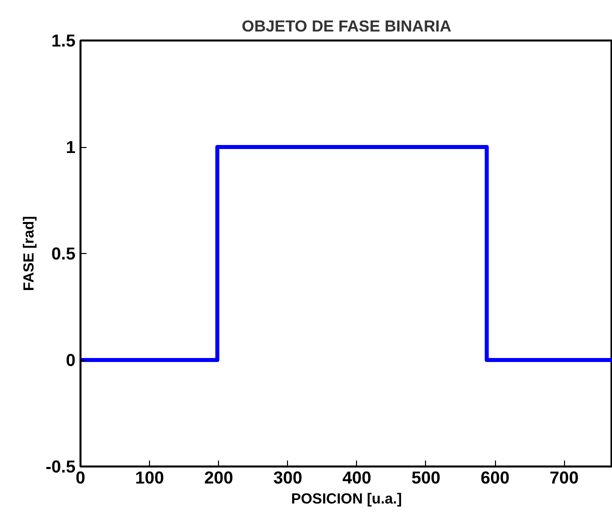  What do you see at coordinates (346, 500) in the screenshot?
I see `x-axis-title: POSICION [u.a.]` at bounding box center [346, 500].